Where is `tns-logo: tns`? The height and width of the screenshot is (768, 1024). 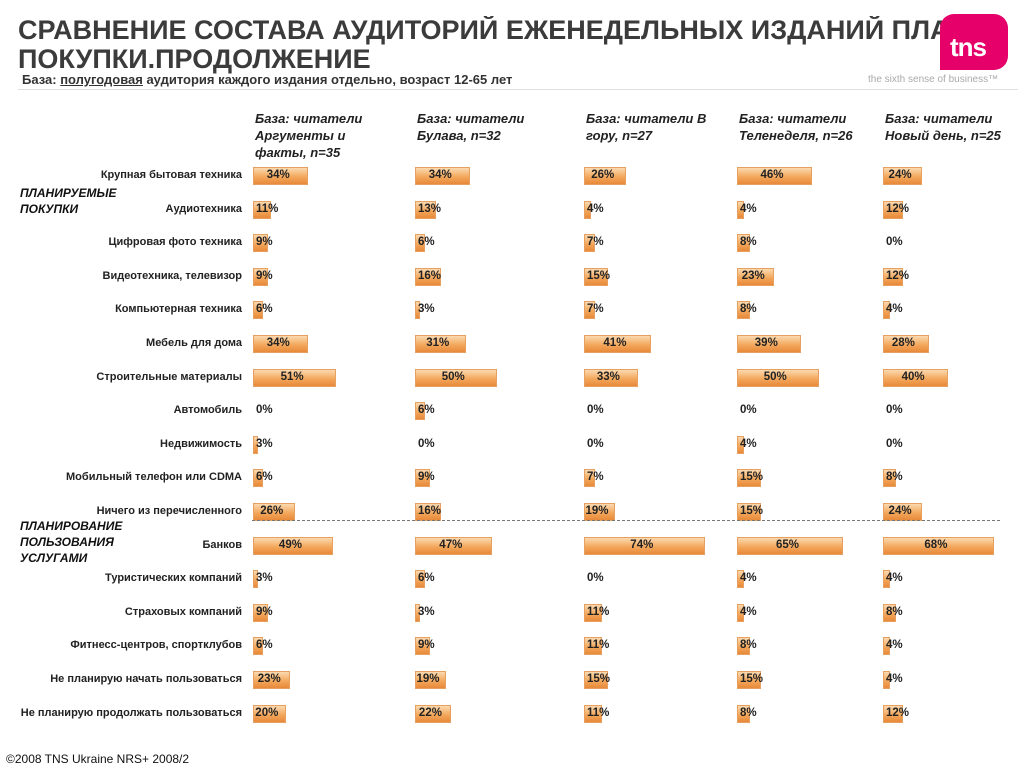
tns-logo: tns is located at coordinates (974, 42).